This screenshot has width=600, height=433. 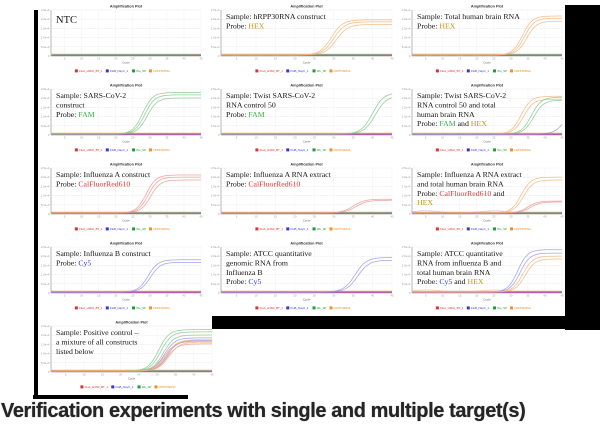 I want to click on svg-text:Sample: Influenza A RNA extrac: Sample: Influenza A RNA extract, so click(x=279, y=174).